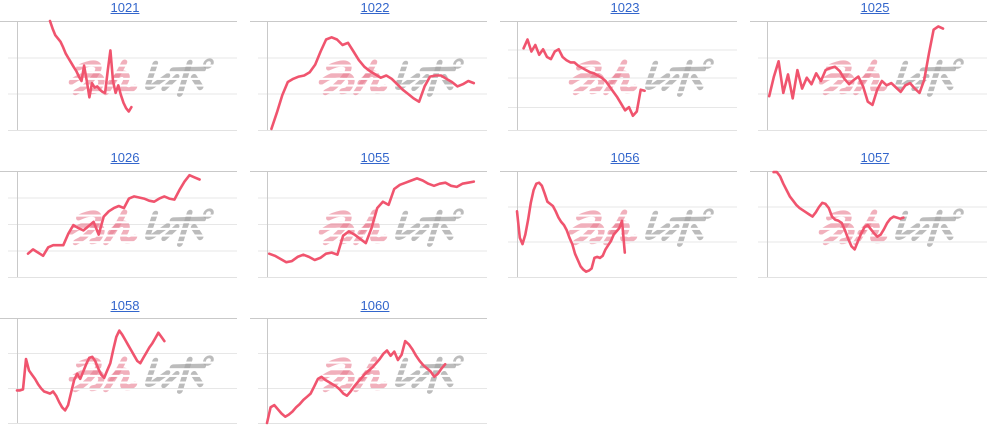 This screenshot has width=1000, height=435. Describe the element at coordinates (125, 7) in the screenshot. I see `chart-title-link-1021: 1021` at that location.